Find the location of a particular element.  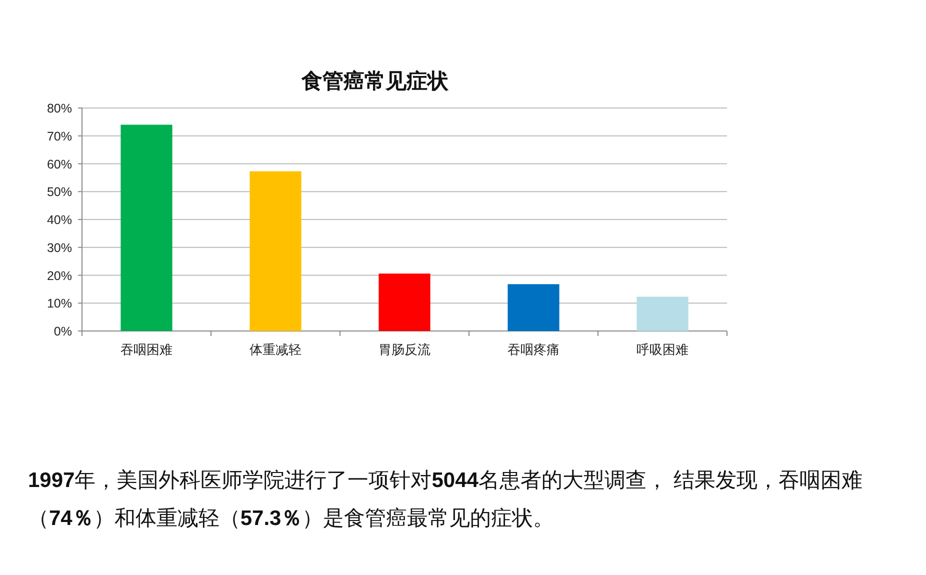

y-tick-label: 40% is located at coordinates (59, 220).